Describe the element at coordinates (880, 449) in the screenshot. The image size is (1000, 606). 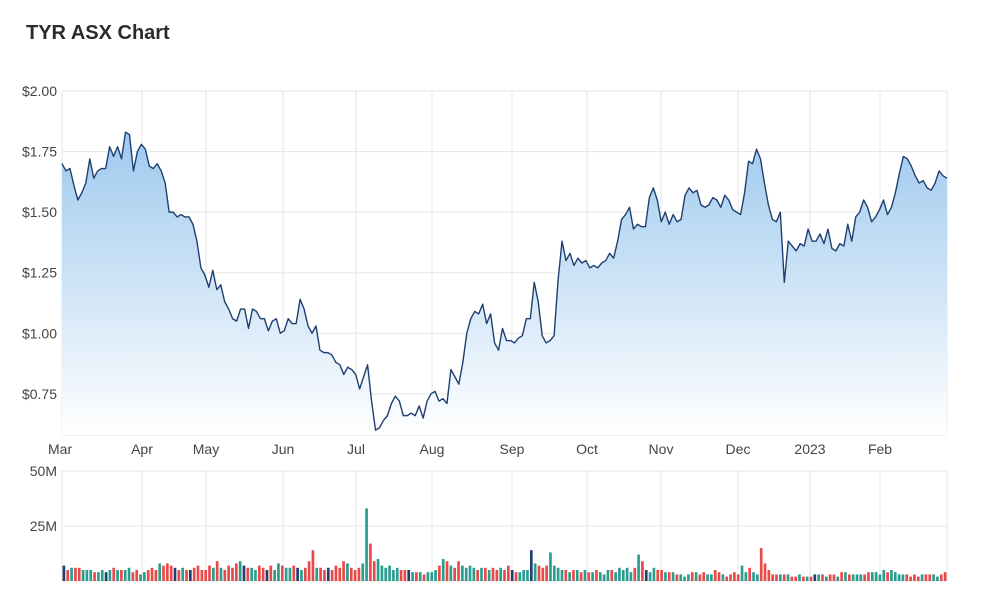
I see `x-tick-label: Feb` at that location.